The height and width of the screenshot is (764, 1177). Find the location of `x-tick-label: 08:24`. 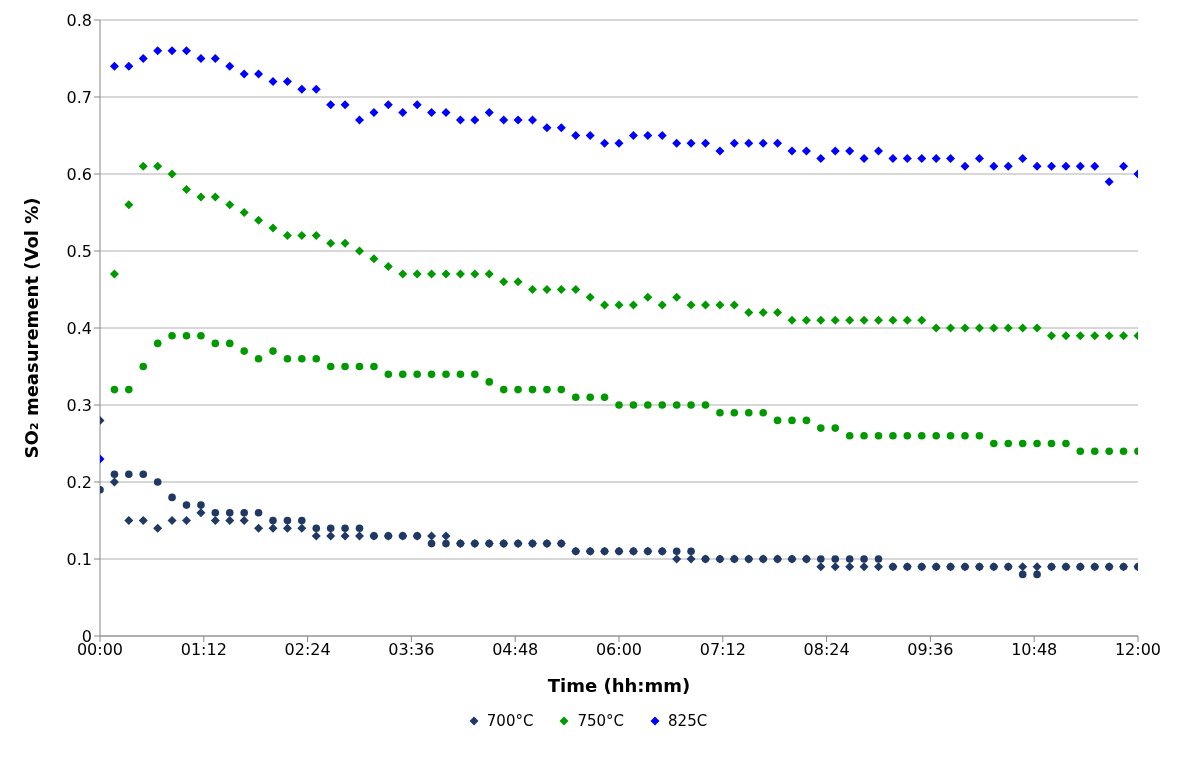

x-tick-label: 08:24 is located at coordinates (826, 650).